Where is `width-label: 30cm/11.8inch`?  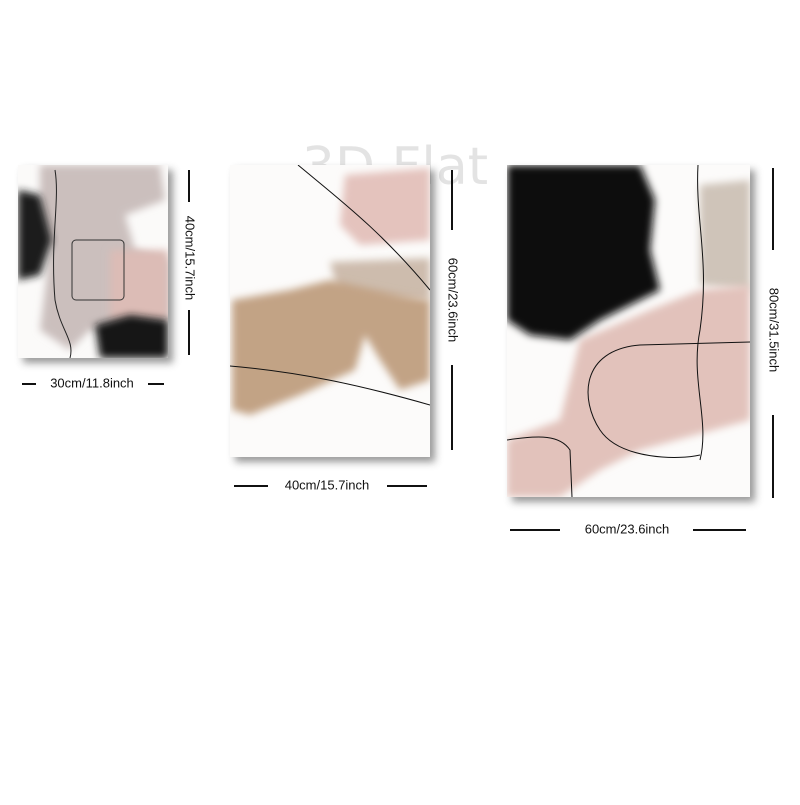
width-label: 30cm/11.8inch is located at coordinates (92, 382).